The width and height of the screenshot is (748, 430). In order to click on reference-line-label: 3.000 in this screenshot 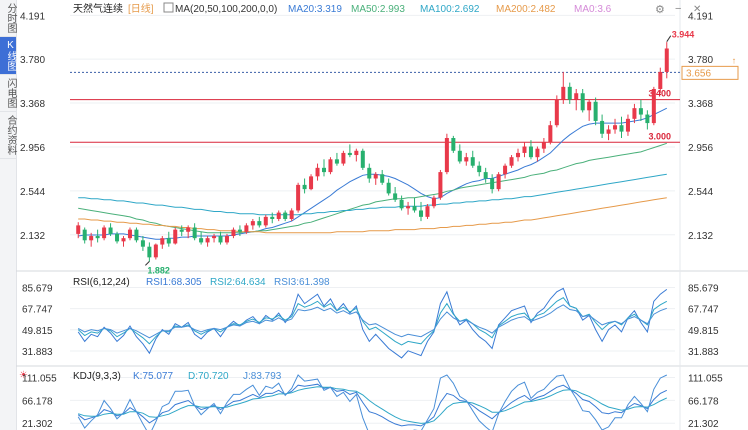, I will do `click(659, 136)`.